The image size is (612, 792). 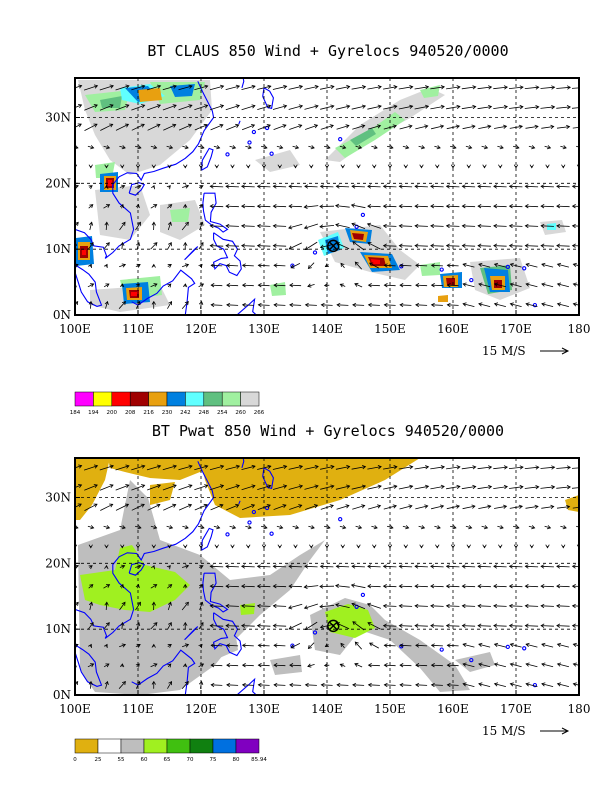 I want to click on colorbar-swatch, so click(x=201, y=746).